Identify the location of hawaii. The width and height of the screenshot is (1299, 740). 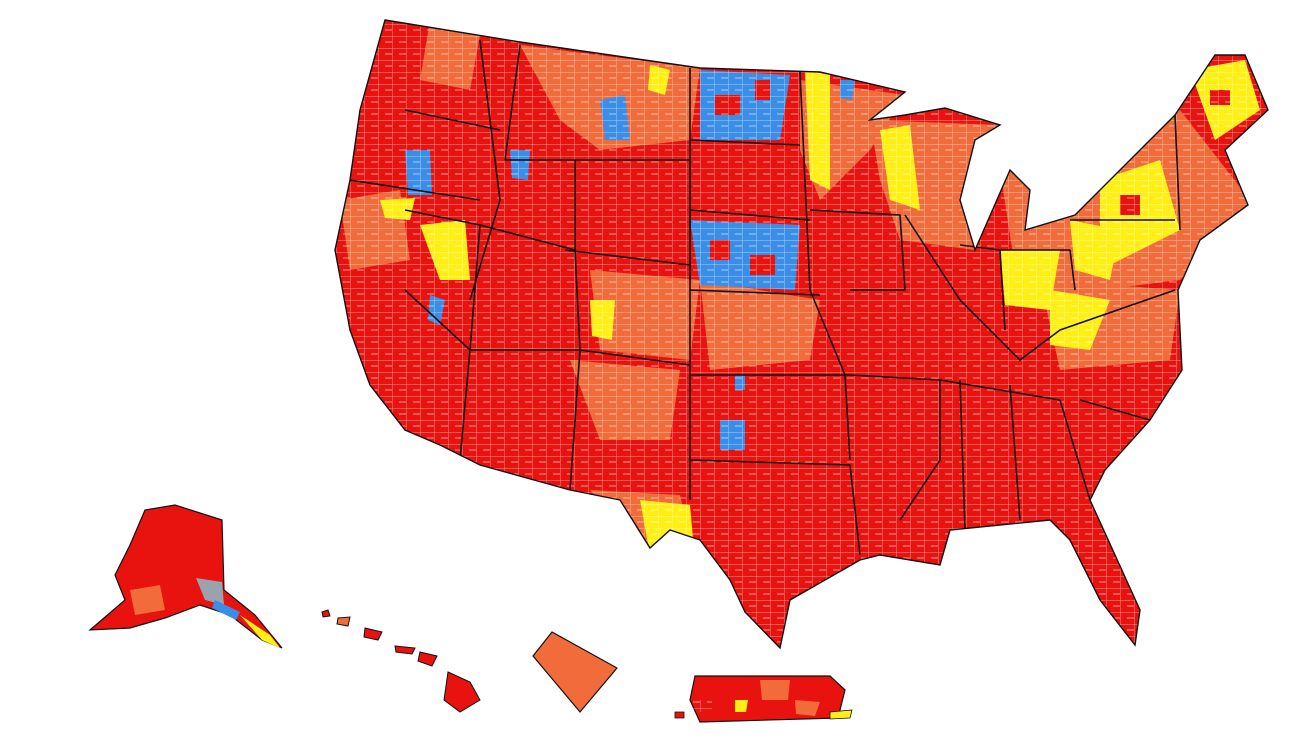
(401, 661).